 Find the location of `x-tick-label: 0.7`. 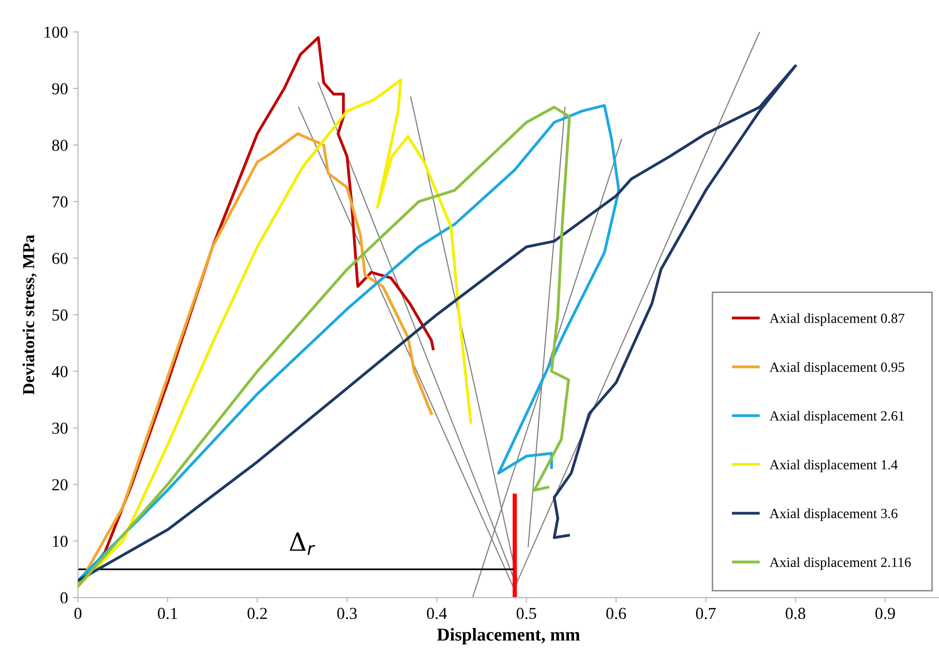

x-tick-label: 0.7 is located at coordinates (706, 614).